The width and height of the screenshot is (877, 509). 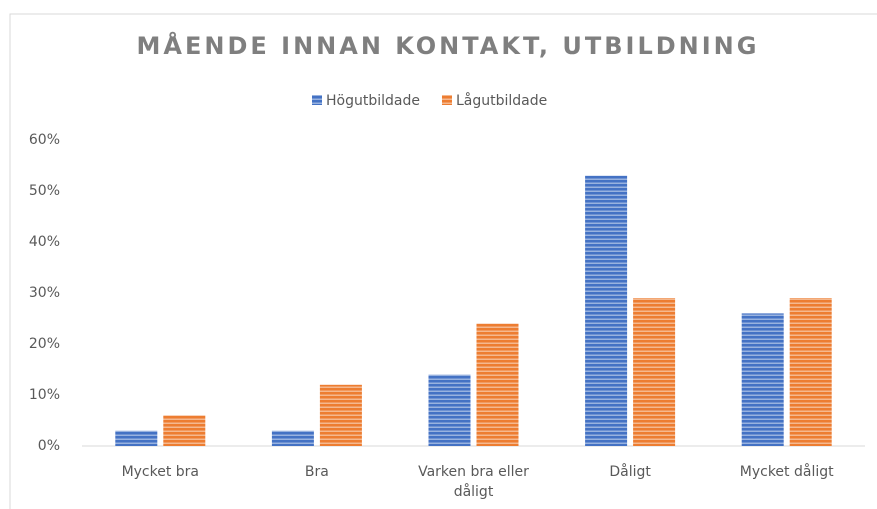 I want to click on legend-label: Högutbildade, so click(x=373, y=101).